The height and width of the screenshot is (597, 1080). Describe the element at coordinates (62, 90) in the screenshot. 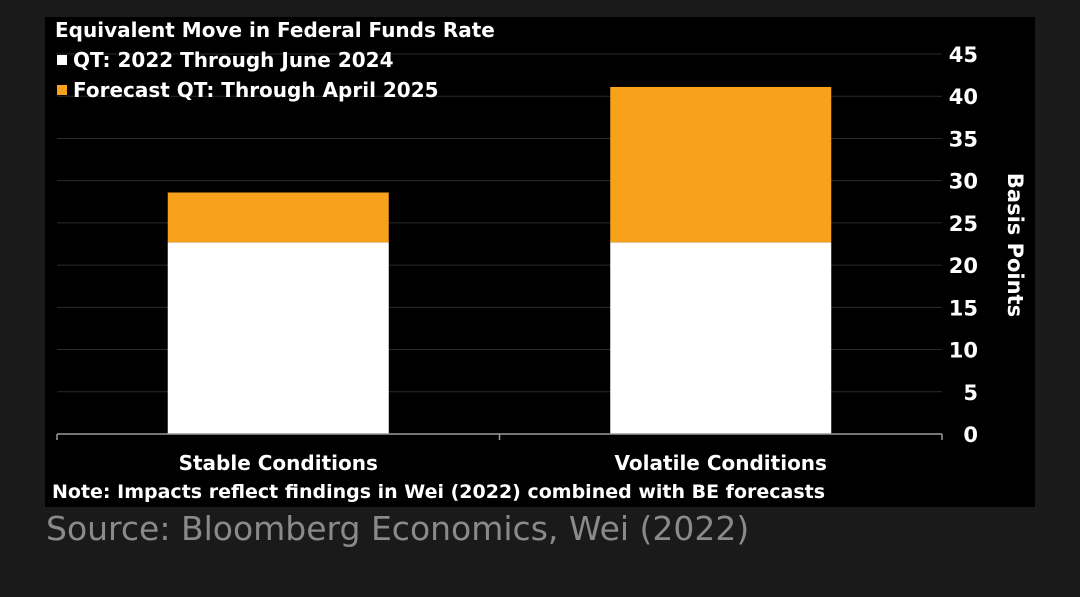

I see `legend-swatch-forecast` at that location.